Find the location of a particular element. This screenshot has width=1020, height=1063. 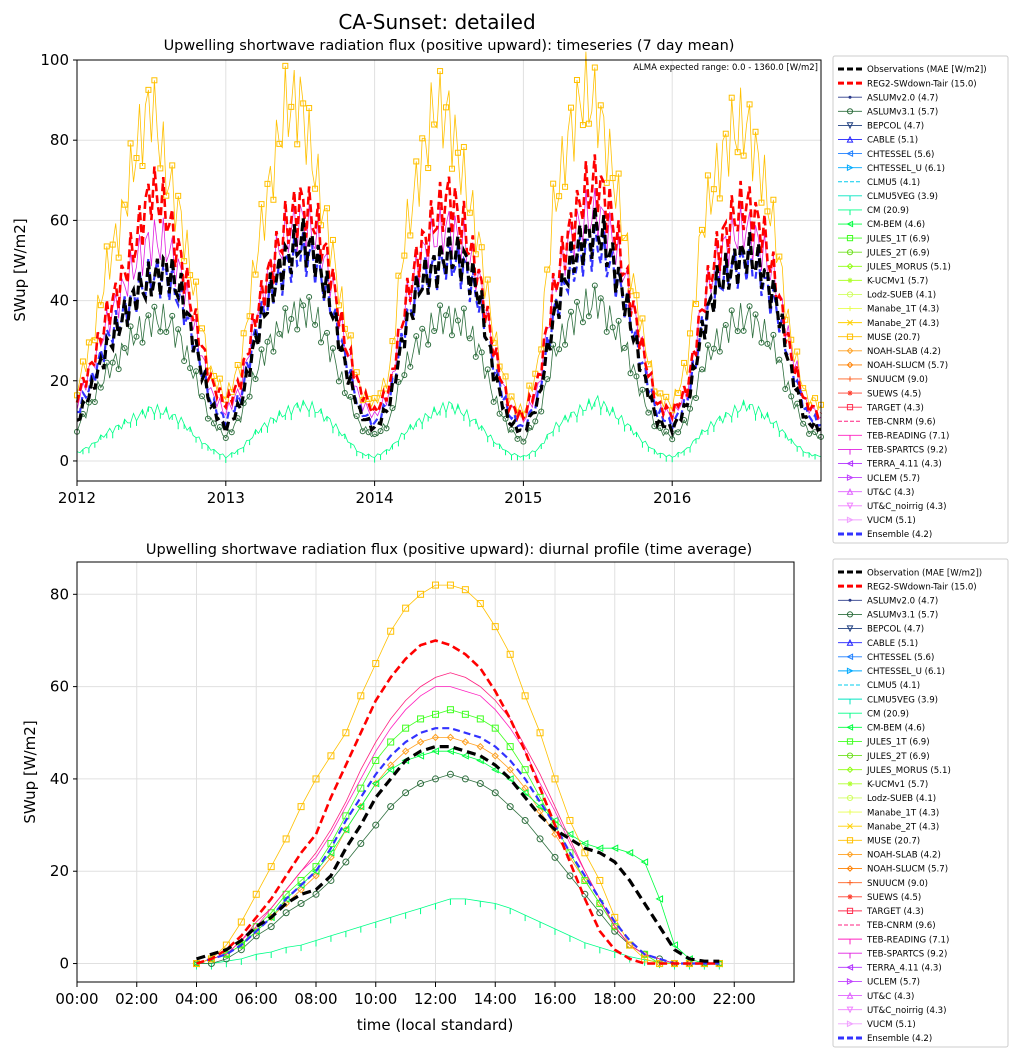

alma-range-annotation: ALMA expected range: 0.0 - 1360.0 [W/m2] is located at coordinates (725, 68).